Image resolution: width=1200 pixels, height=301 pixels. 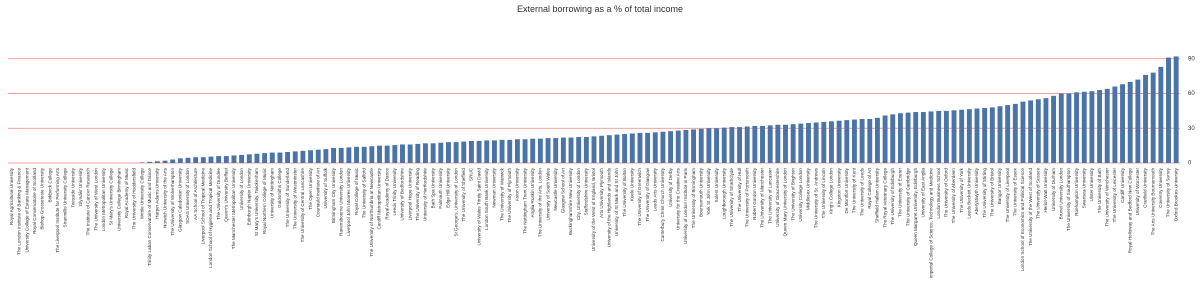 What do you see at coordinates (325, 187) in the screenshot?
I see `x-tick-label: University of Suffolk` at bounding box center [325, 187].